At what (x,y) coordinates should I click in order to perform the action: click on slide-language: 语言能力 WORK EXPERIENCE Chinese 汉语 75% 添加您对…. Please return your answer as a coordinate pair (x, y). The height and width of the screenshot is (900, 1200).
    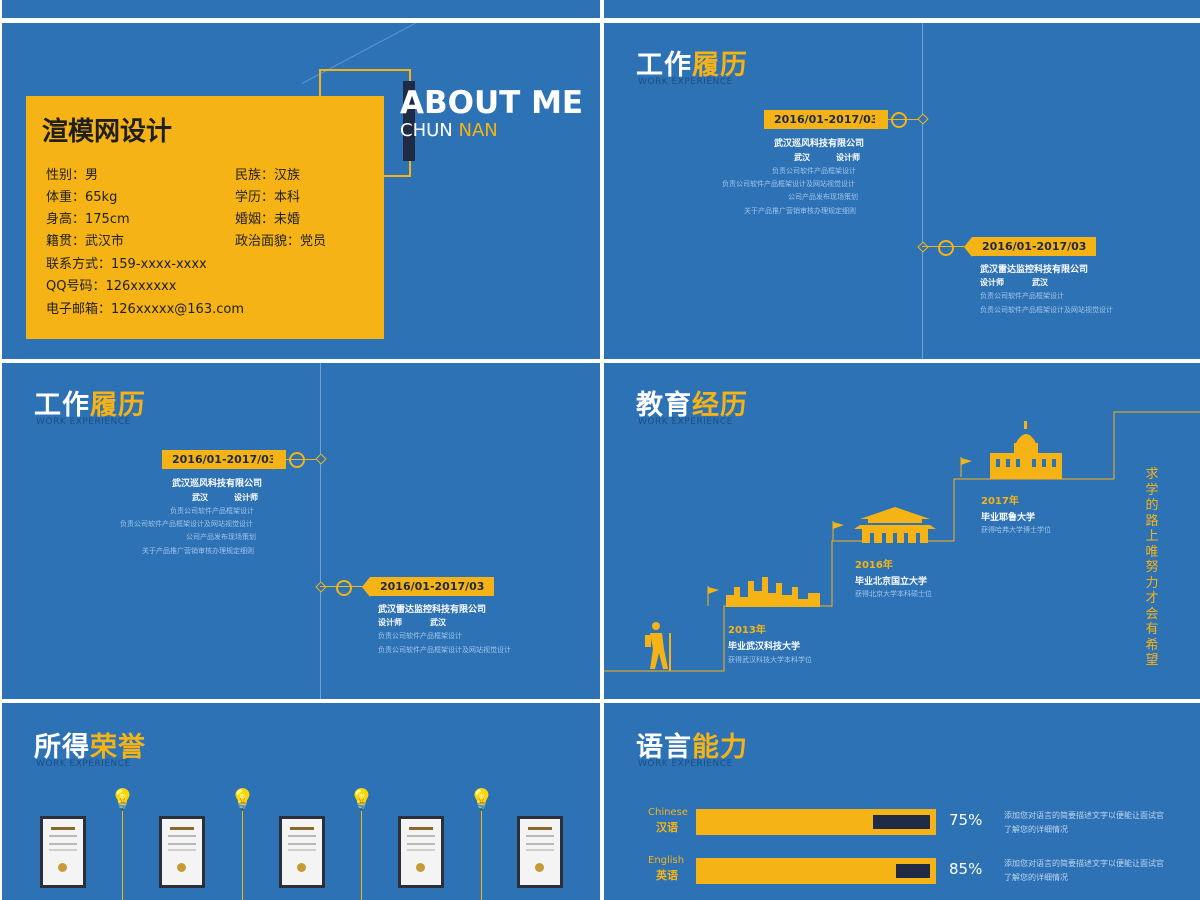
    Looking at the image, I should click on (902, 801).